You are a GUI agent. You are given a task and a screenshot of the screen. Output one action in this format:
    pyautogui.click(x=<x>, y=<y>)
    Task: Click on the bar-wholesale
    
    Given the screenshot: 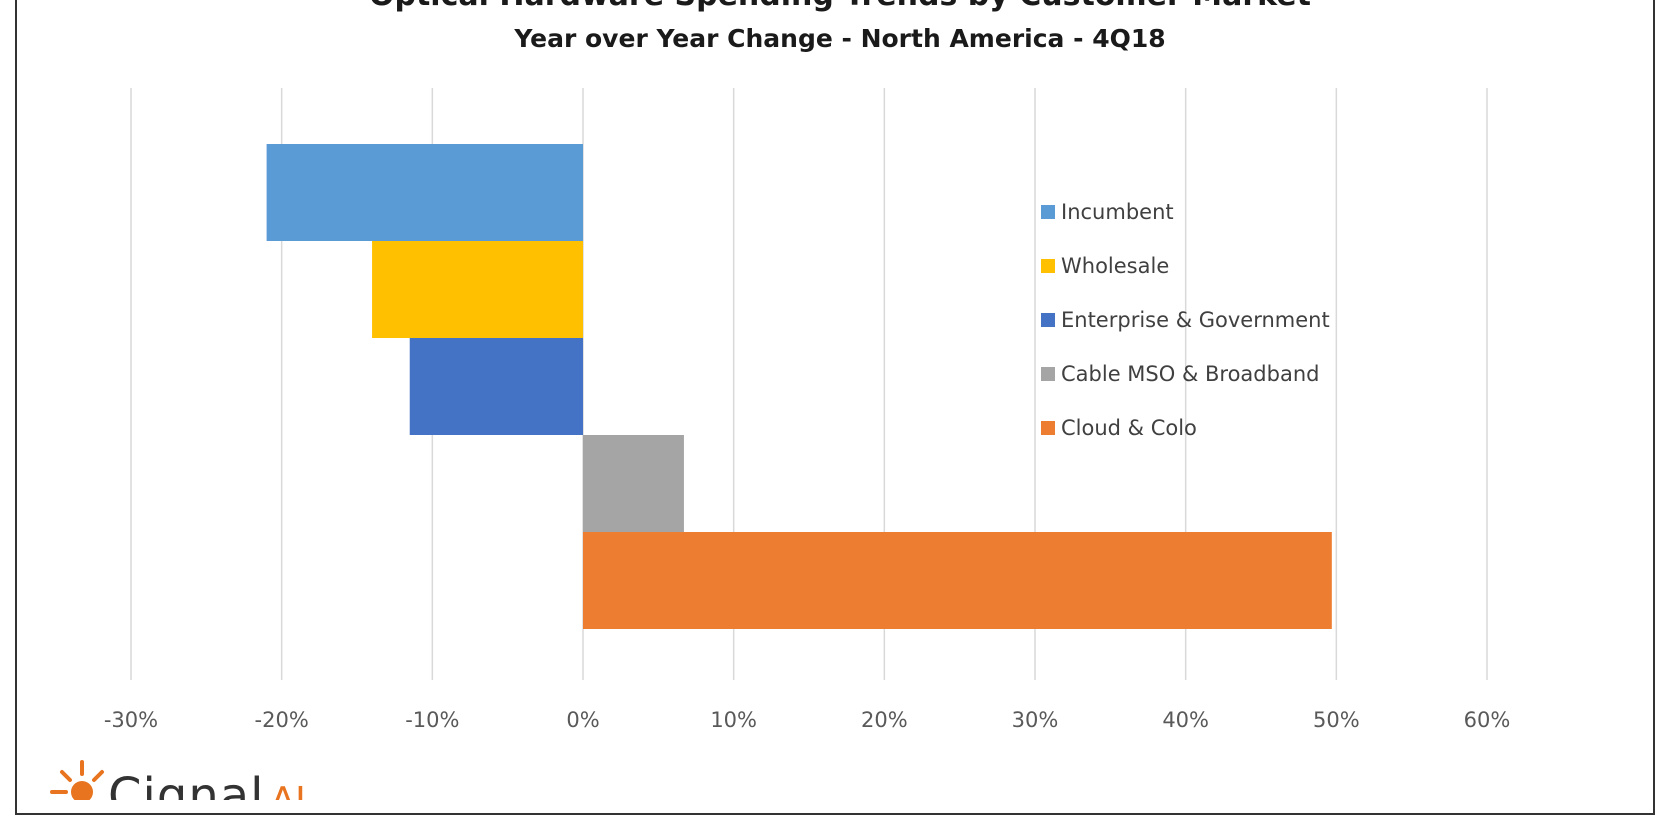 What is the action you would take?
    pyautogui.click(x=477, y=289)
    